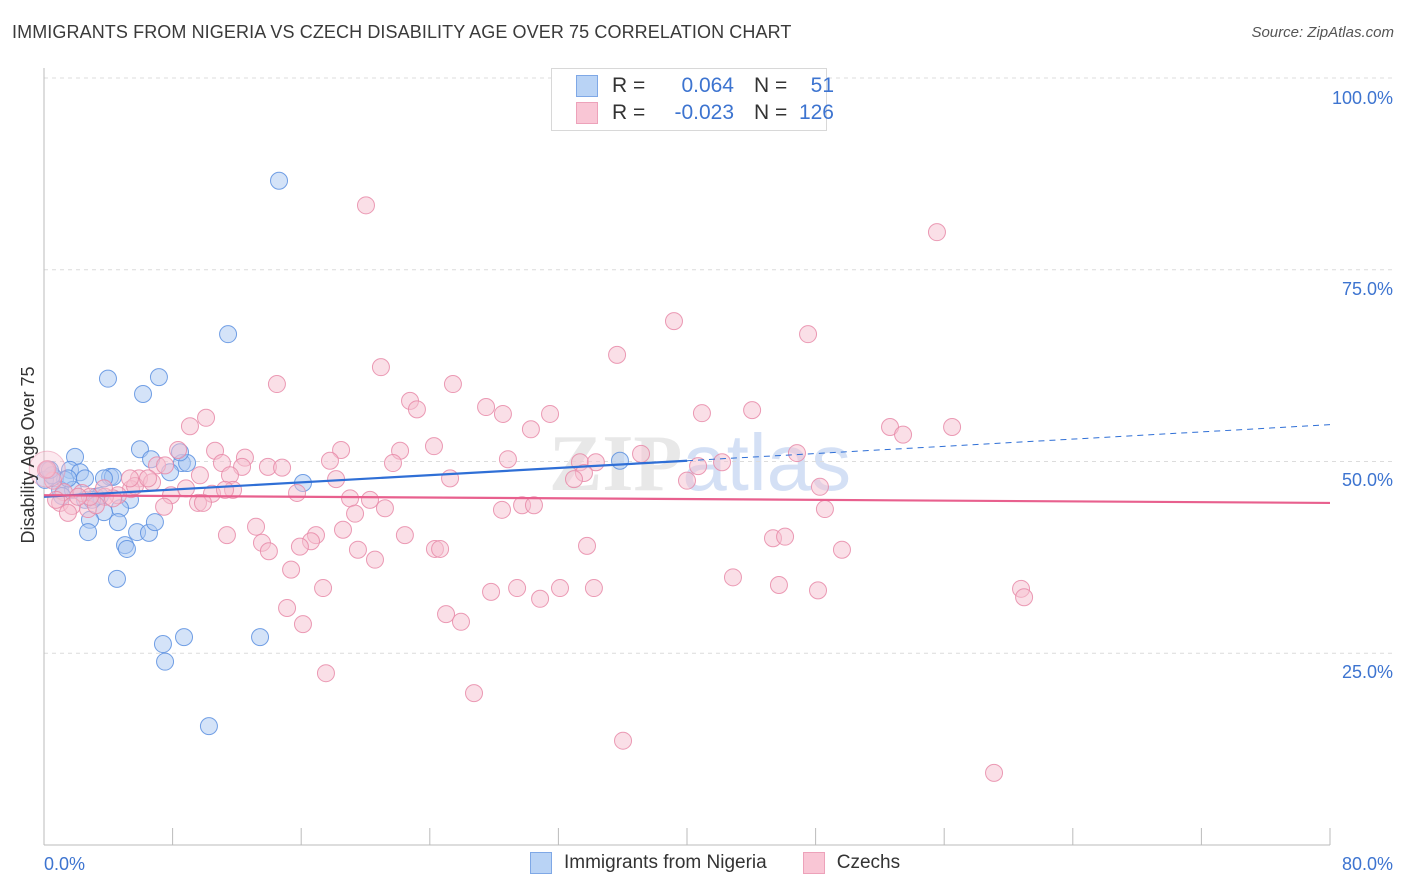 The width and height of the screenshot is (1406, 892). I want to click on r-value: 0.064, so click(707, 85).